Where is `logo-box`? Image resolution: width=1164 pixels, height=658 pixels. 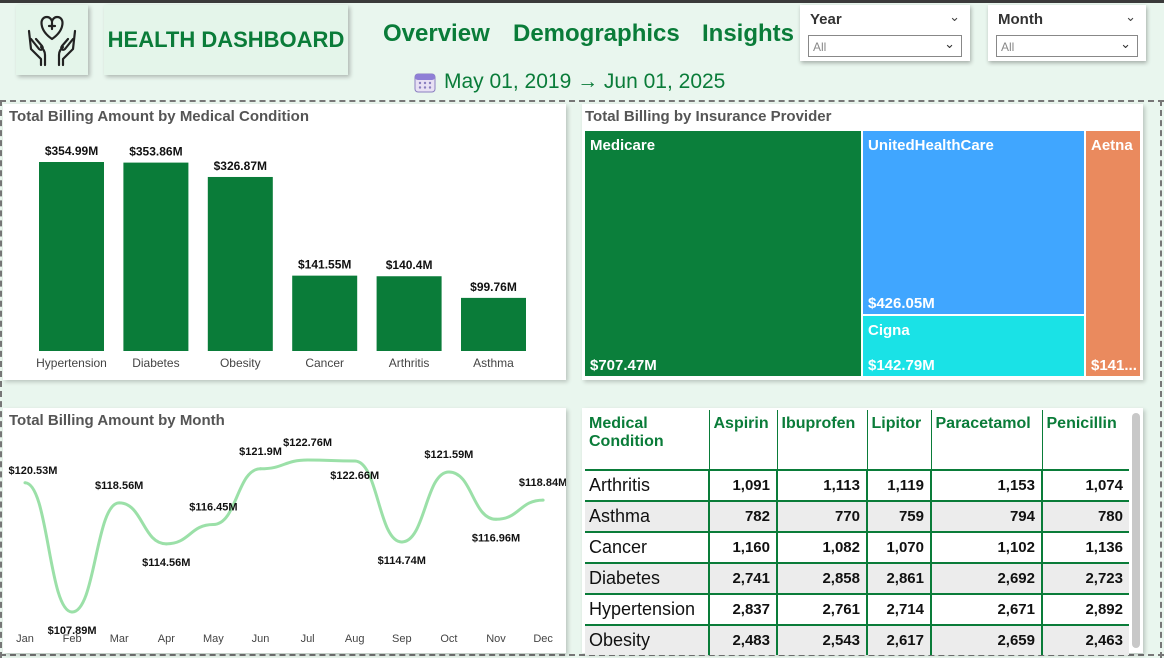 logo-box is located at coordinates (52, 40).